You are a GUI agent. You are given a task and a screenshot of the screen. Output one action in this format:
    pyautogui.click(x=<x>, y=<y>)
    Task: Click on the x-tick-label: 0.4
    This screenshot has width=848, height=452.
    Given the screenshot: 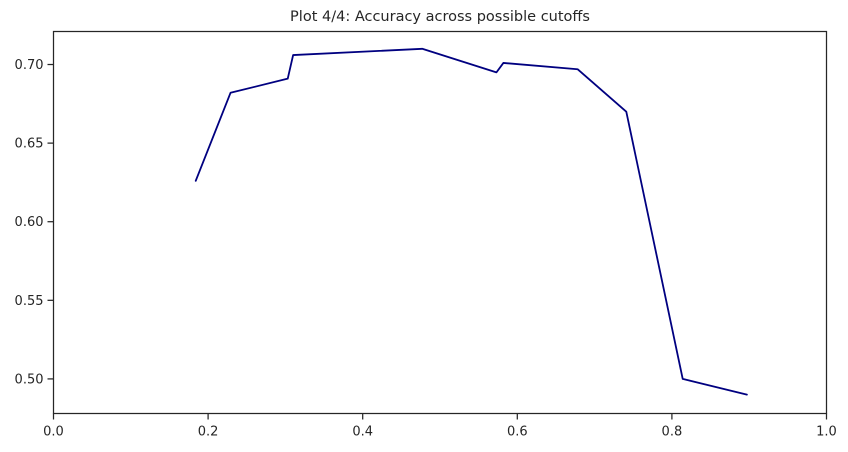 What is the action you would take?
    pyautogui.click(x=362, y=432)
    